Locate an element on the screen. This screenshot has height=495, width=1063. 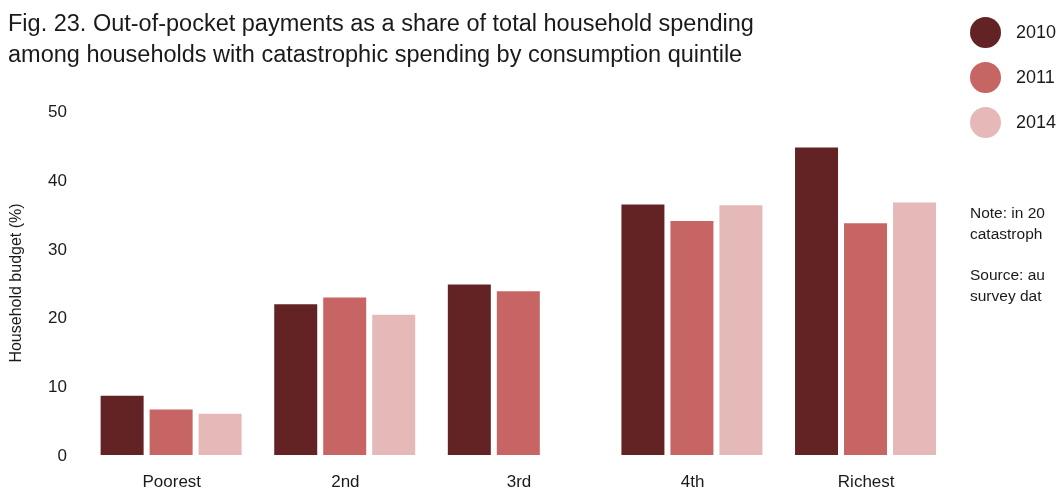
y-tick-label: 0 is located at coordinates (62, 456).